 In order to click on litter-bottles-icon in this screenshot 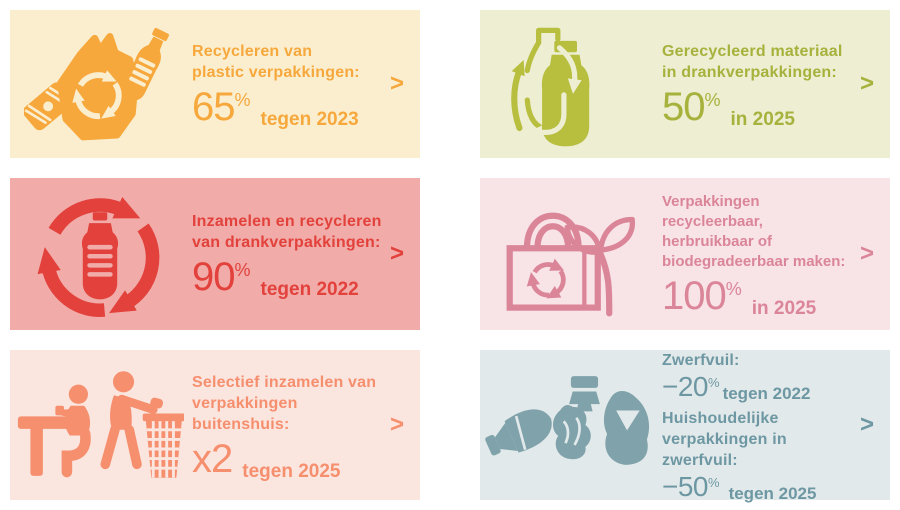, I will do `click(570, 425)`.